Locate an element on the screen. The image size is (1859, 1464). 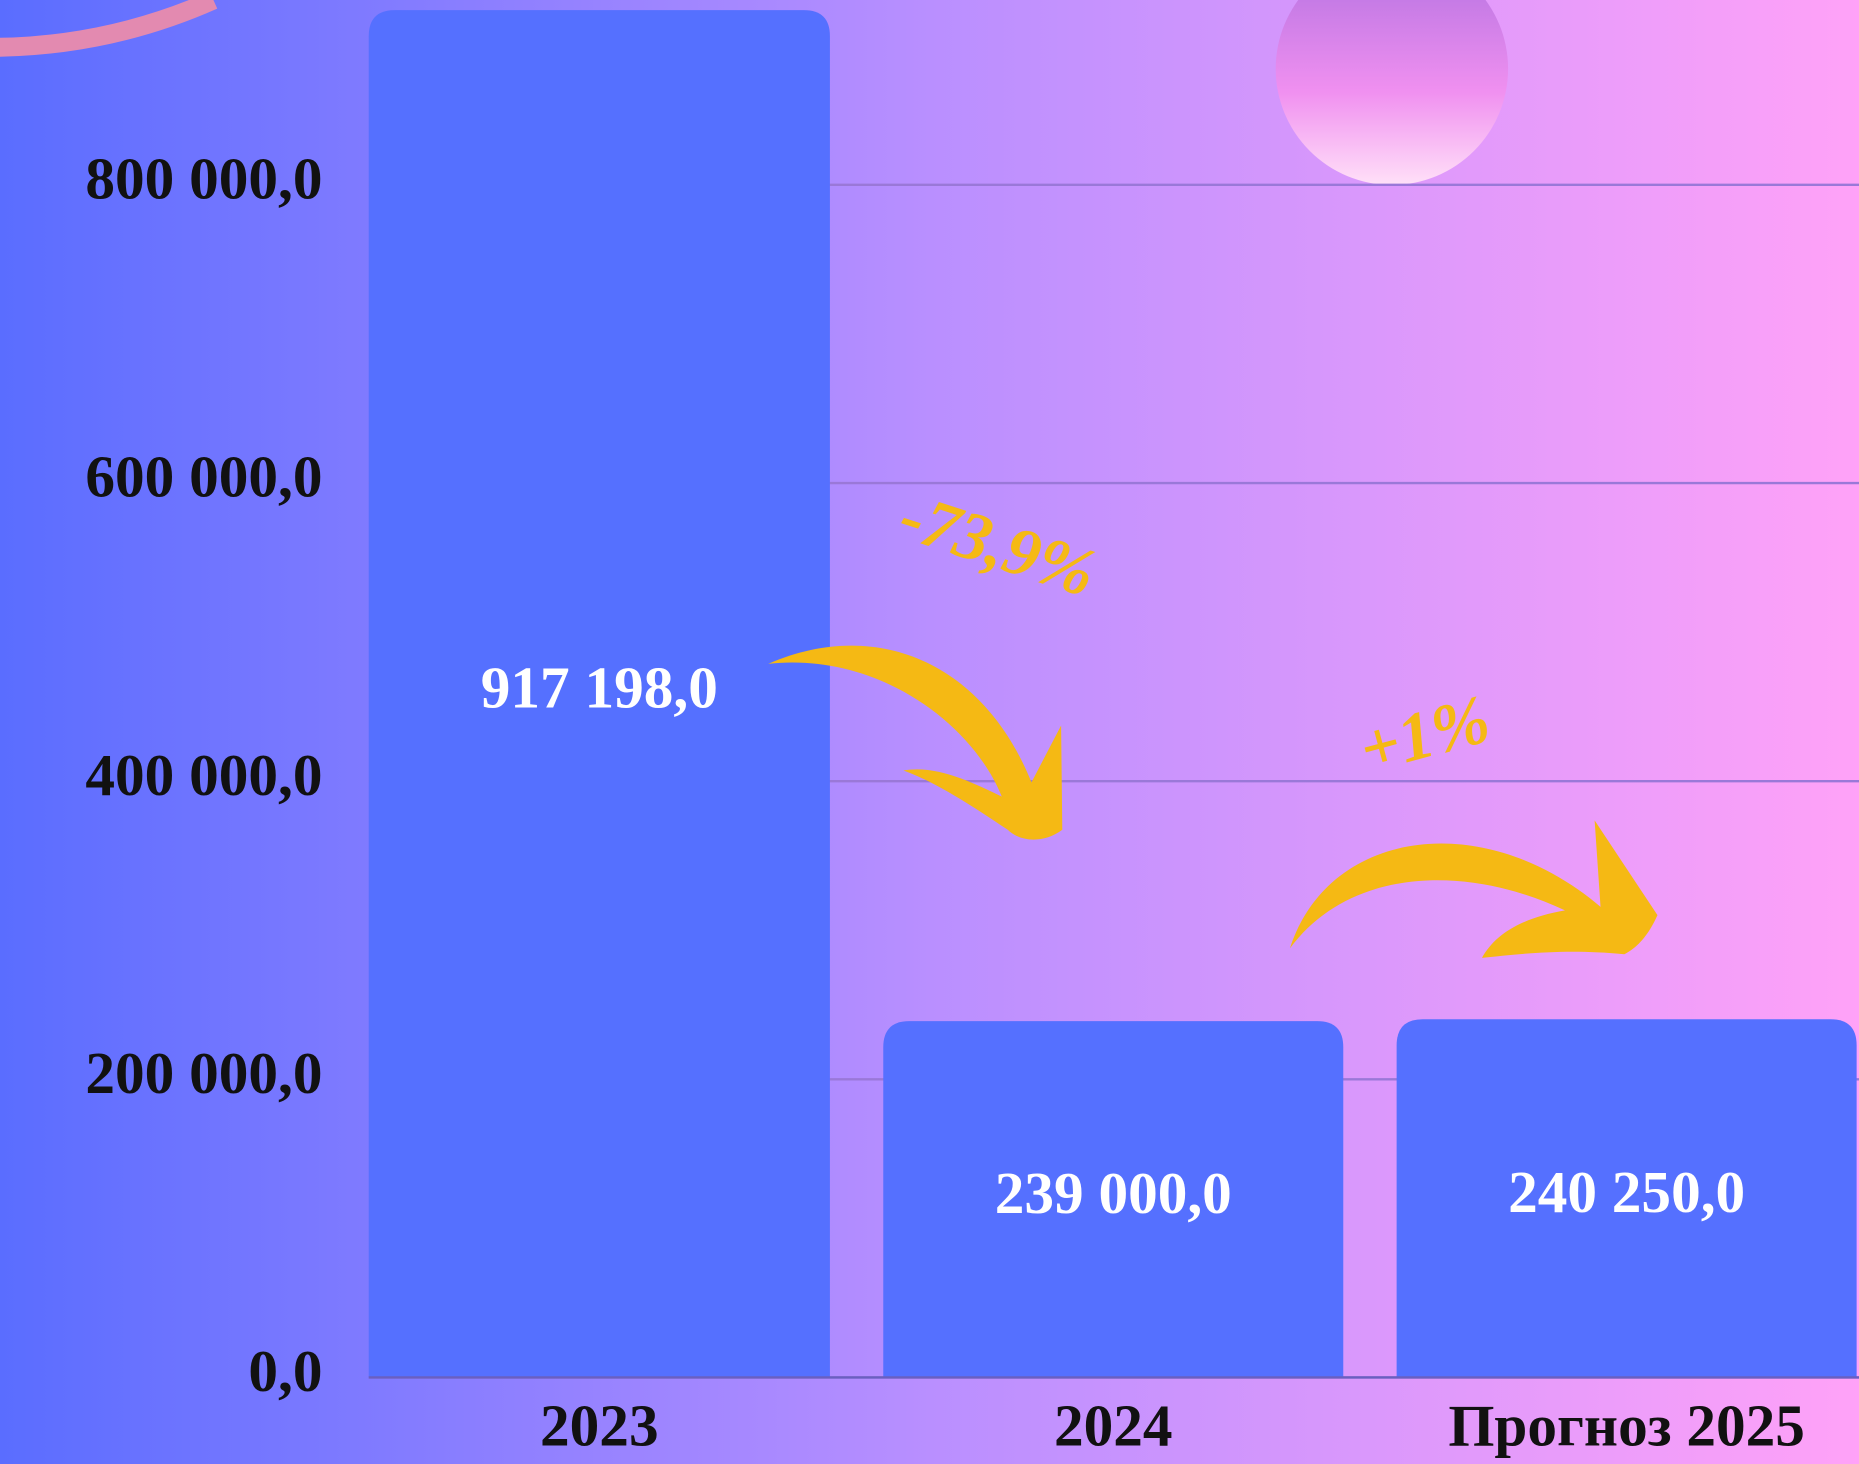
arrow-up is located at coordinates (1473, 889).